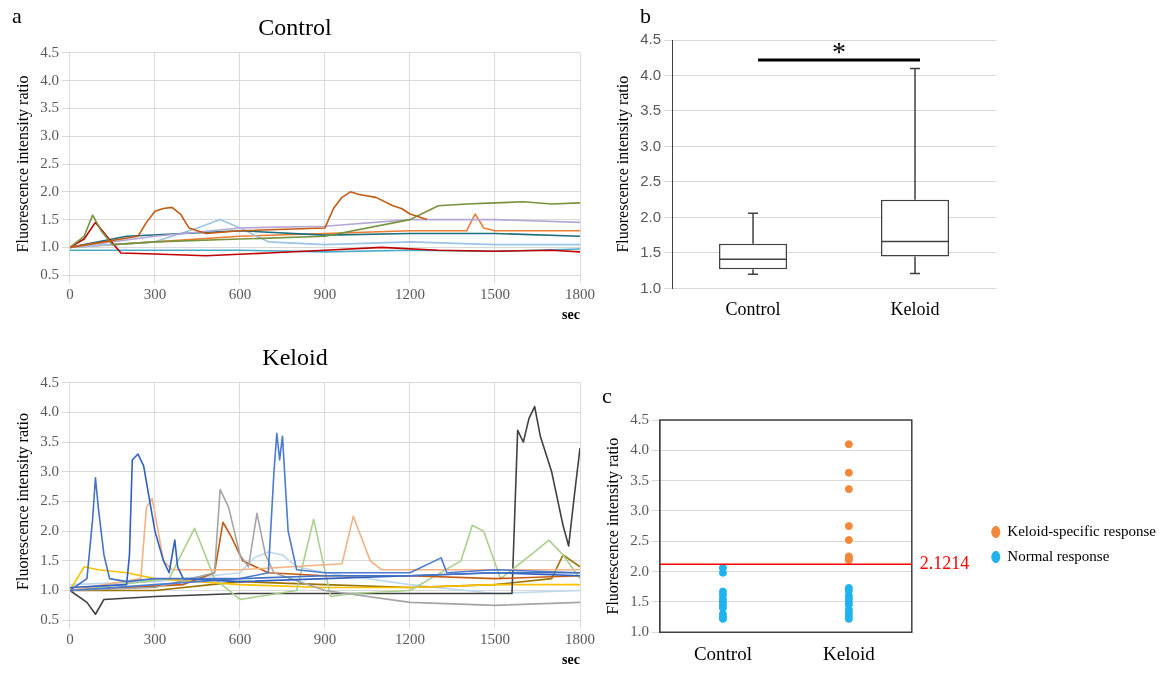 The height and width of the screenshot is (675, 1166). What do you see at coordinates (295, 356) in the screenshot?
I see `chart-title: Keloid` at bounding box center [295, 356].